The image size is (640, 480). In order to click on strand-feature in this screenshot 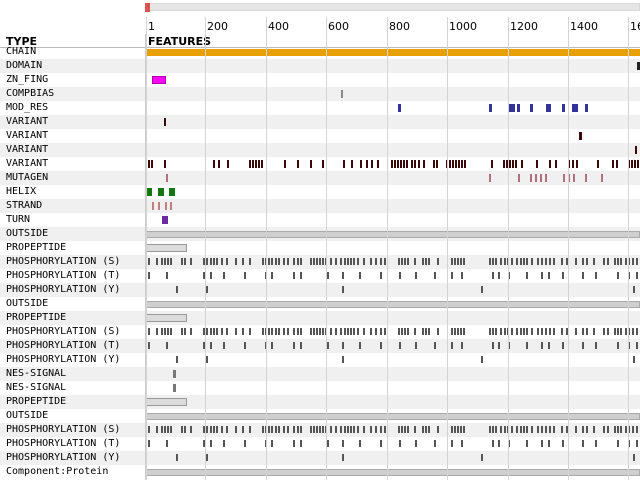, I will do `click(171, 206)`.